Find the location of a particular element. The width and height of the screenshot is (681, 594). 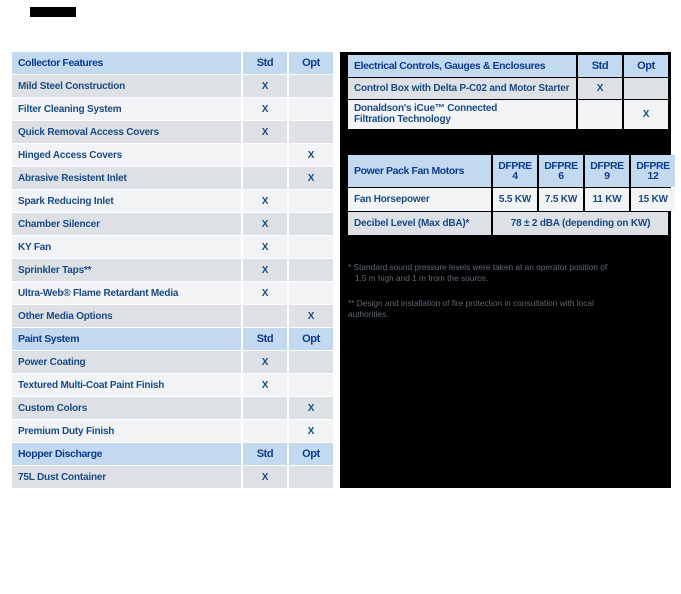

table-row: Chamber Silencer X is located at coordinates (172, 224).